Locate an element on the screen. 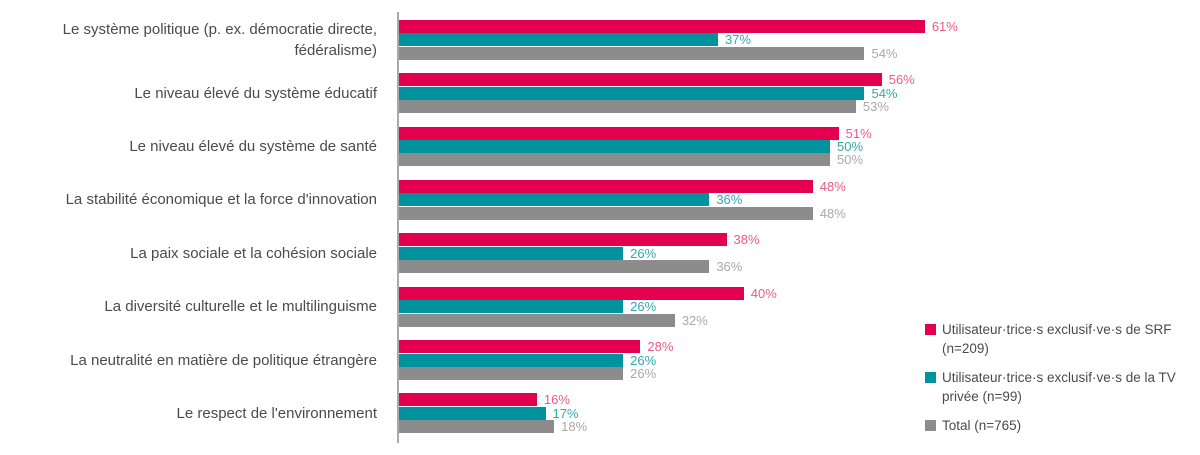 This screenshot has height=455, width=1200. bar-group: 48% 36% 48% is located at coordinates (616, 199).